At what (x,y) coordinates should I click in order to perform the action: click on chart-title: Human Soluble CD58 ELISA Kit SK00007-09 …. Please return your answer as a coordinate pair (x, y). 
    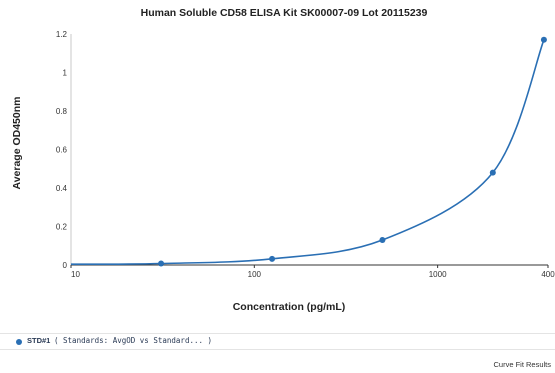
    Looking at the image, I should click on (284, 13).